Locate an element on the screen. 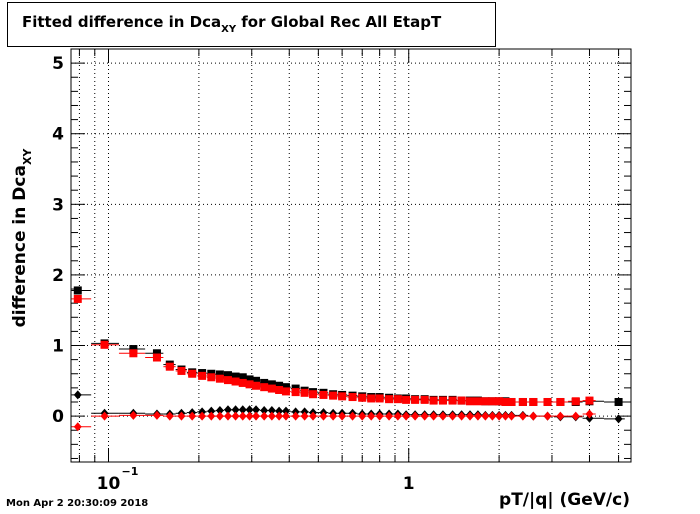 The height and width of the screenshot is (514, 700). x-tick-label: 1 is located at coordinates (409, 484).